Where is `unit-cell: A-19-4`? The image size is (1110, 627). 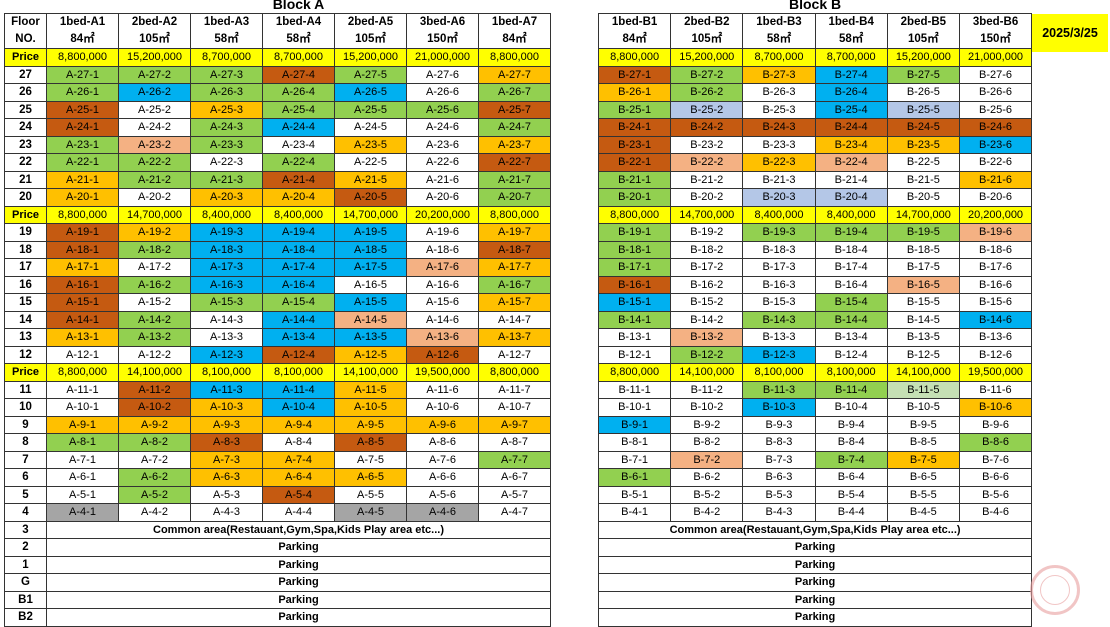 unit-cell: A-19-4 is located at coordinates (298, 232).